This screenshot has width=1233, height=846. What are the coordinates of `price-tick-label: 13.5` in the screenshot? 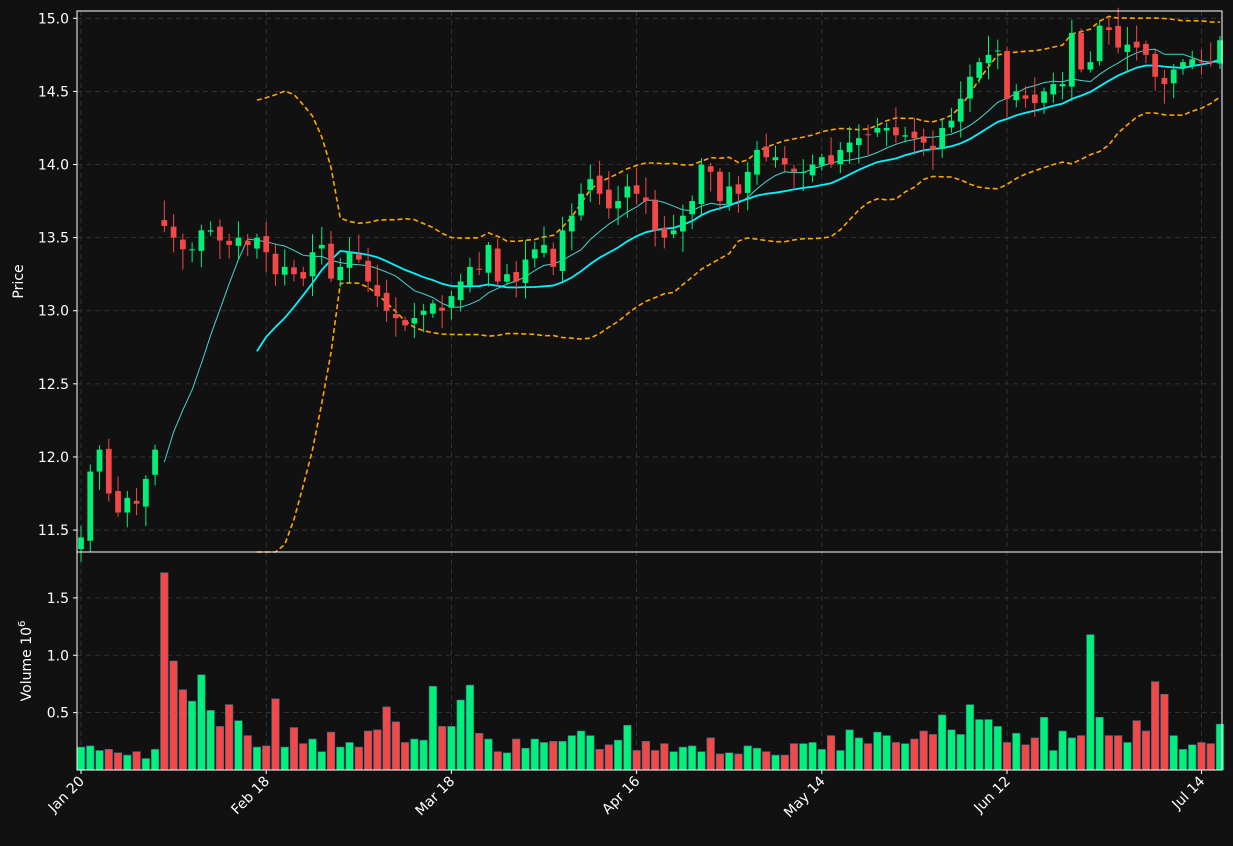 It's located at (53, 239).